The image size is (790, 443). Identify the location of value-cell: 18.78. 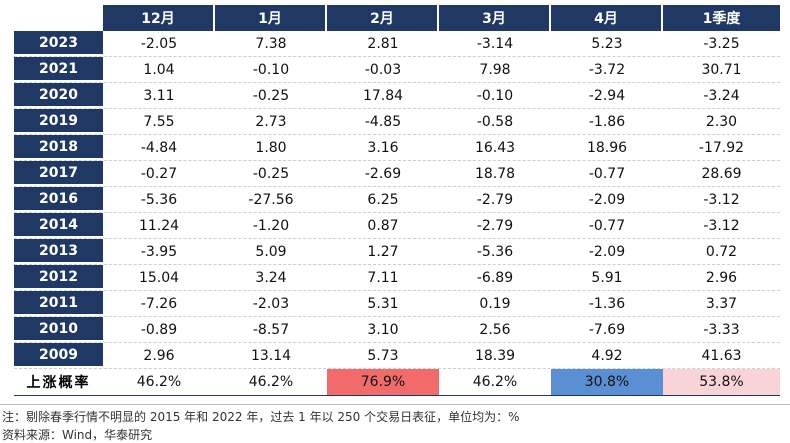
(495, 173).